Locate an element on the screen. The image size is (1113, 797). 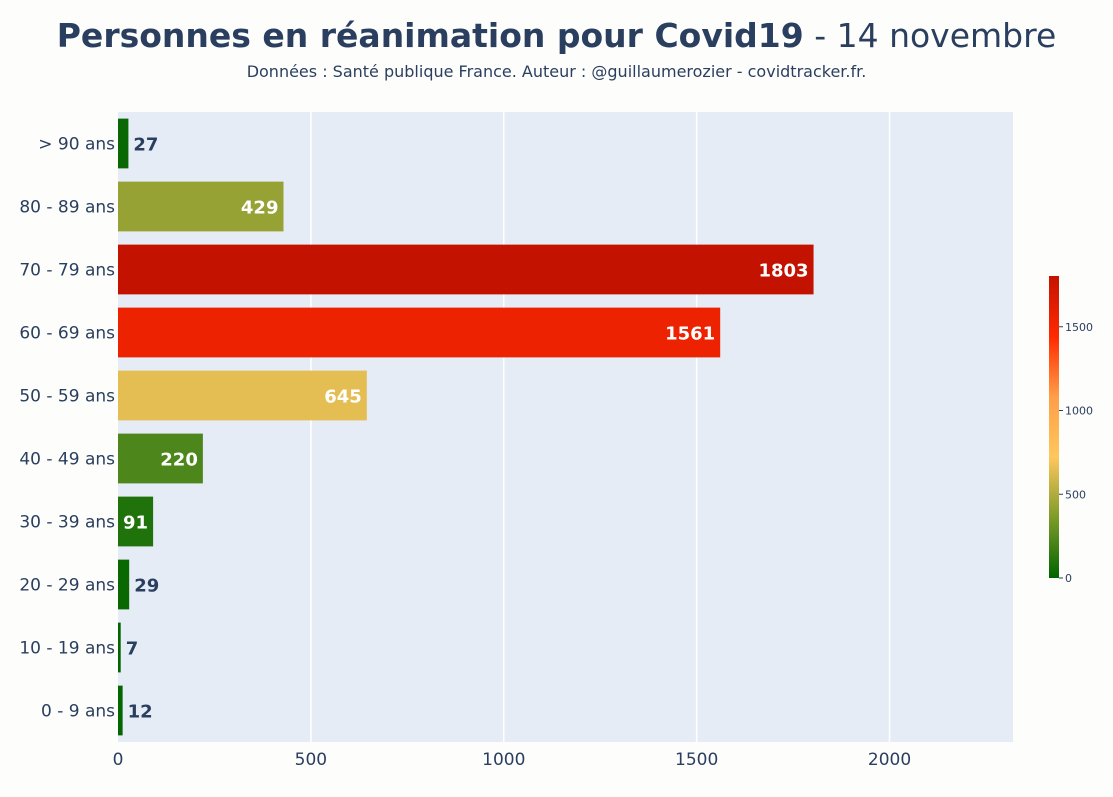
bar-value-label: 91 is located at coordinates (135, 523).